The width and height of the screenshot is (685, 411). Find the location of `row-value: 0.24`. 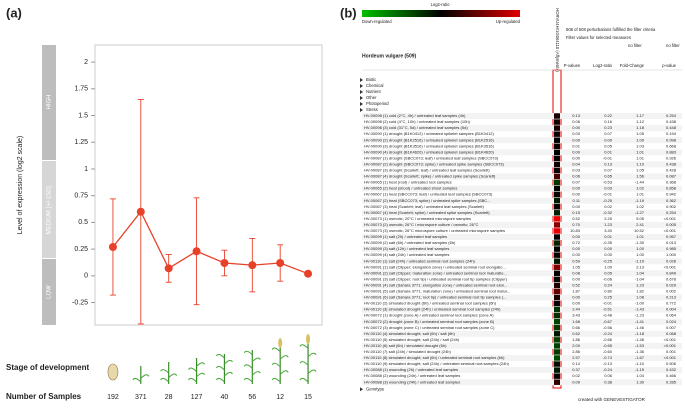

row-value: 0.24 is located at coordinates (608, 284).